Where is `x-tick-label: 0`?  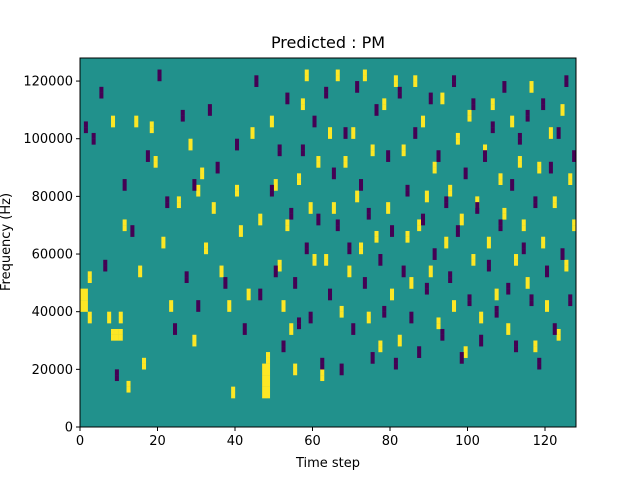
x-tick-label: 0 is located at coordinates (80, 441).